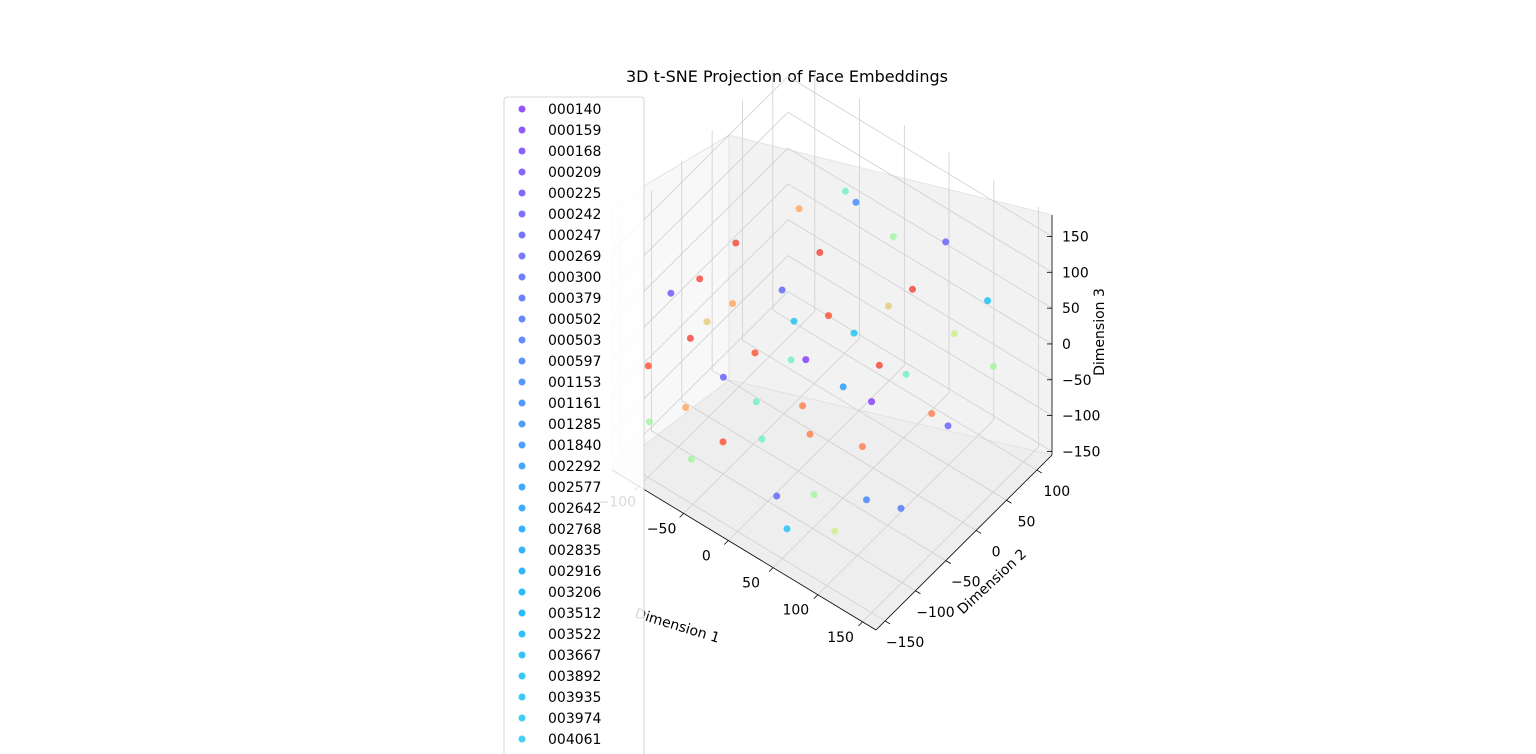  Describe the element at coordinates (1073, 344) in the screenshot. I see `z-ticks: −150 −100 −50 0 50 100 150` at that location.